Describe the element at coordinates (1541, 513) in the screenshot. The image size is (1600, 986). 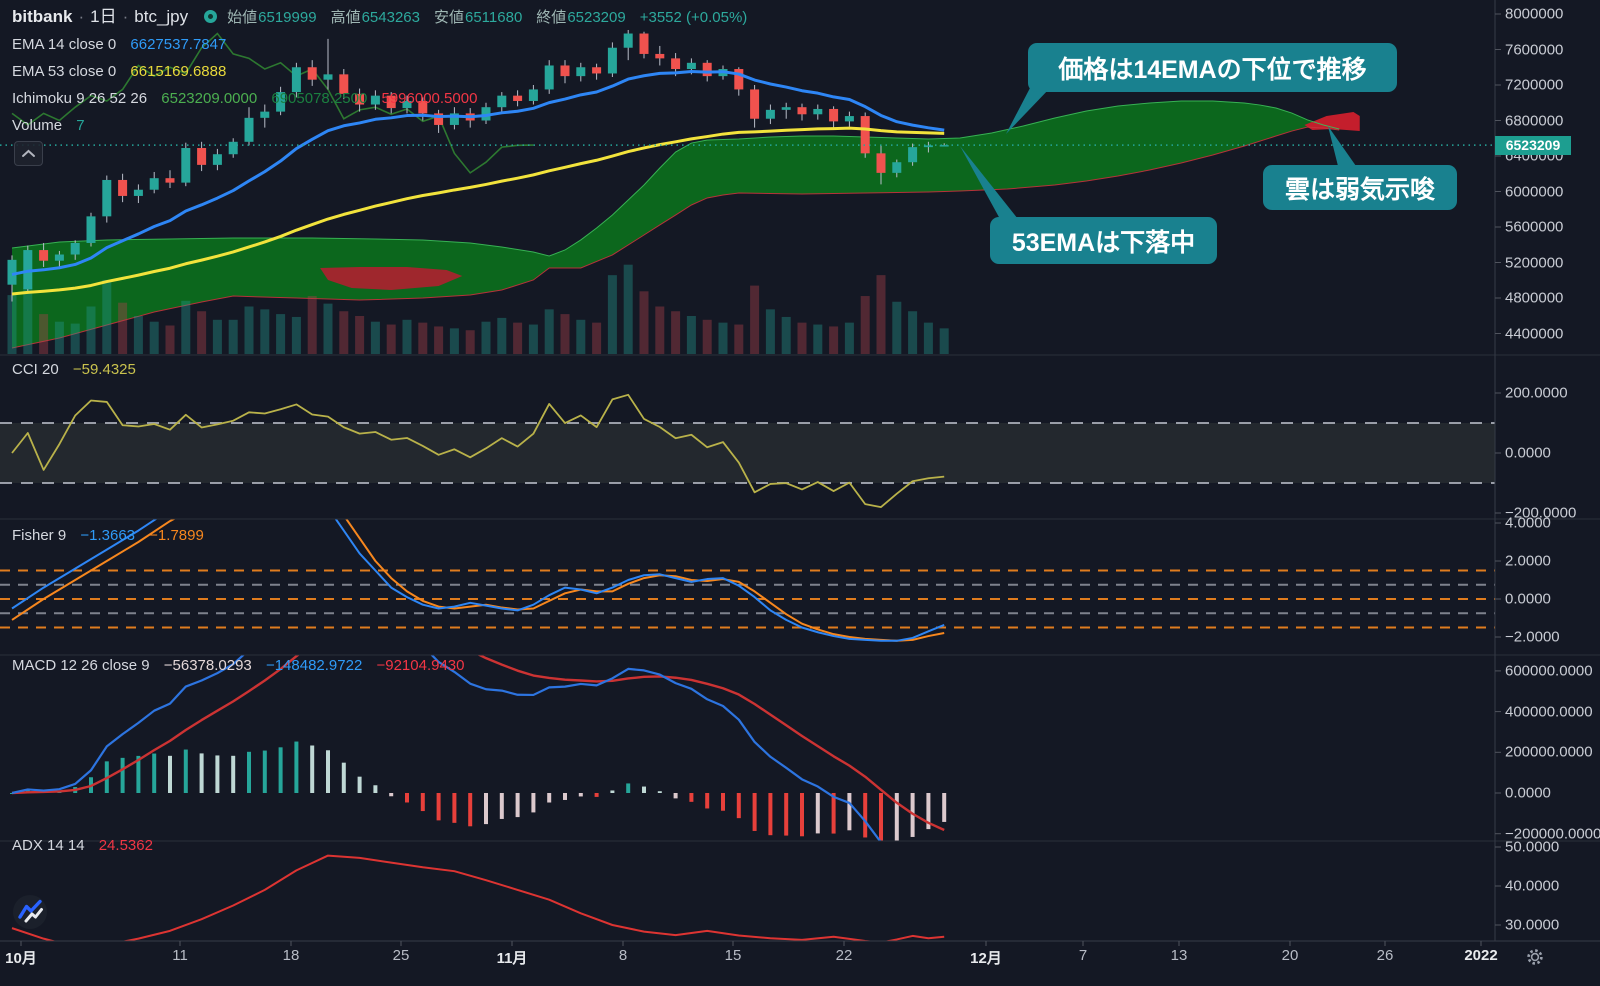
I see `cci-tick-label: −200.0000` at that location.